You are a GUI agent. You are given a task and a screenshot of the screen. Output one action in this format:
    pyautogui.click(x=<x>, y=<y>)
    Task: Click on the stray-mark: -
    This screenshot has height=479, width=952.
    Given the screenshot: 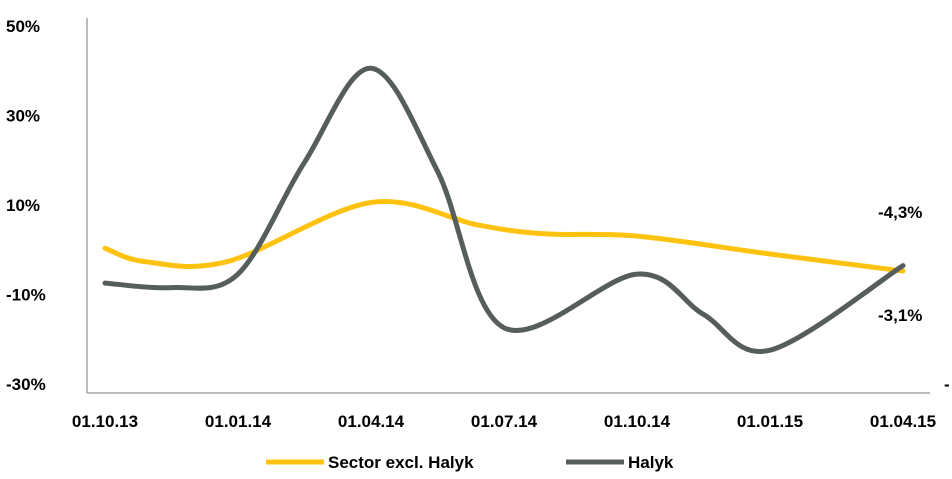 What is the action you would take?
    pyautogui.click(x=947, y=384)
    